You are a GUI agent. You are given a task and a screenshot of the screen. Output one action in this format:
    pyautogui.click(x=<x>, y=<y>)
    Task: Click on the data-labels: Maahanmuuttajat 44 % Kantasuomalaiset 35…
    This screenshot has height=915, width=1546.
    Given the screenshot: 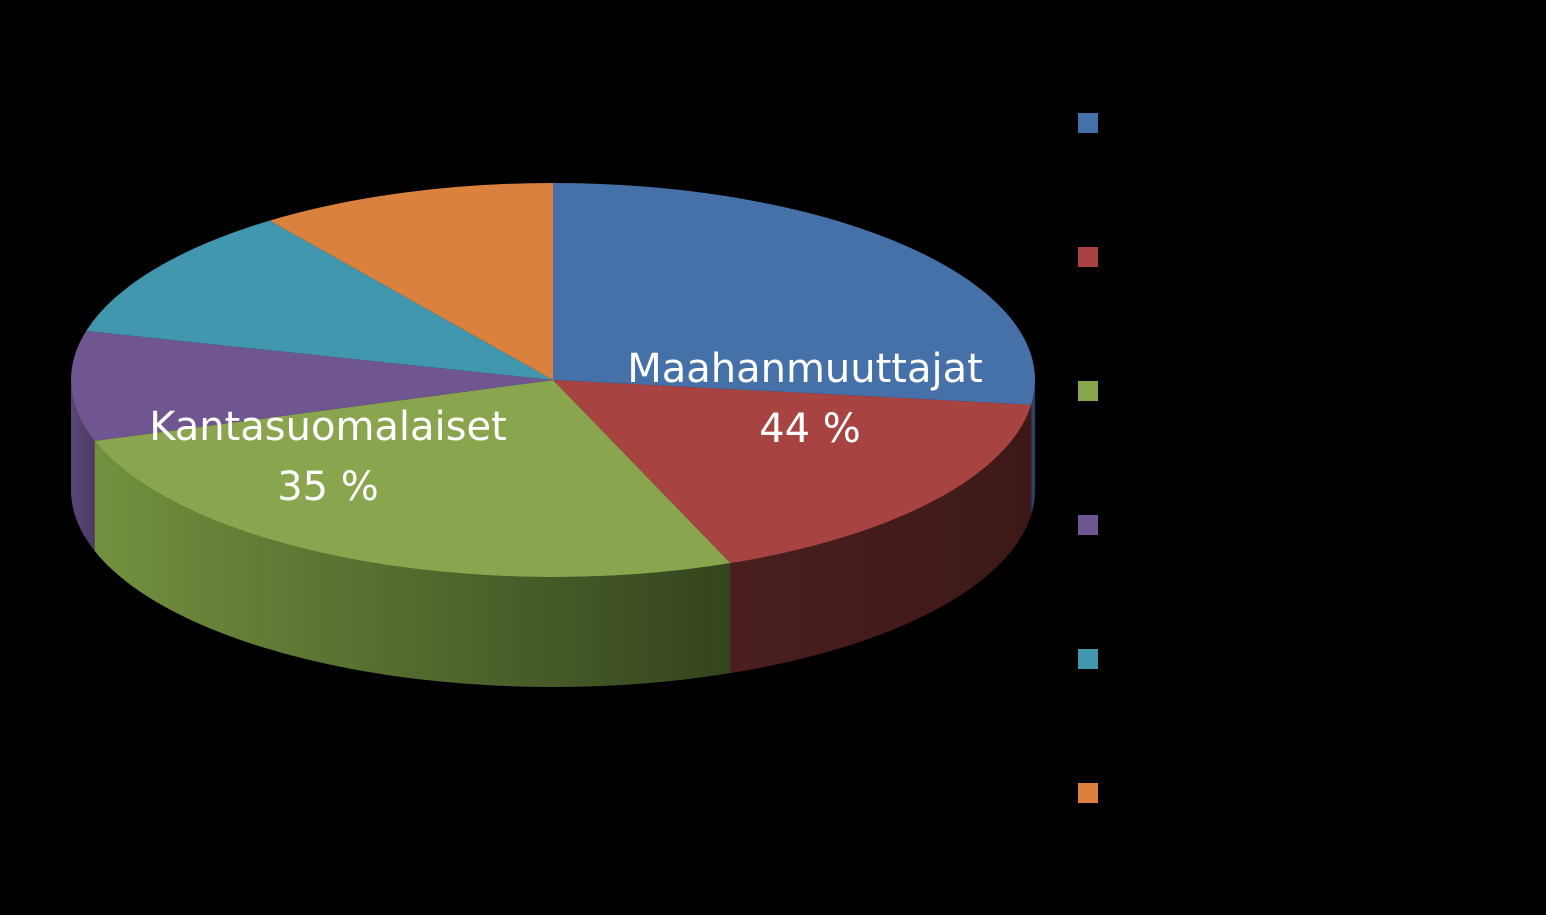 What is the action you would take?
    pyautogui.click(x=566, y=428)
    